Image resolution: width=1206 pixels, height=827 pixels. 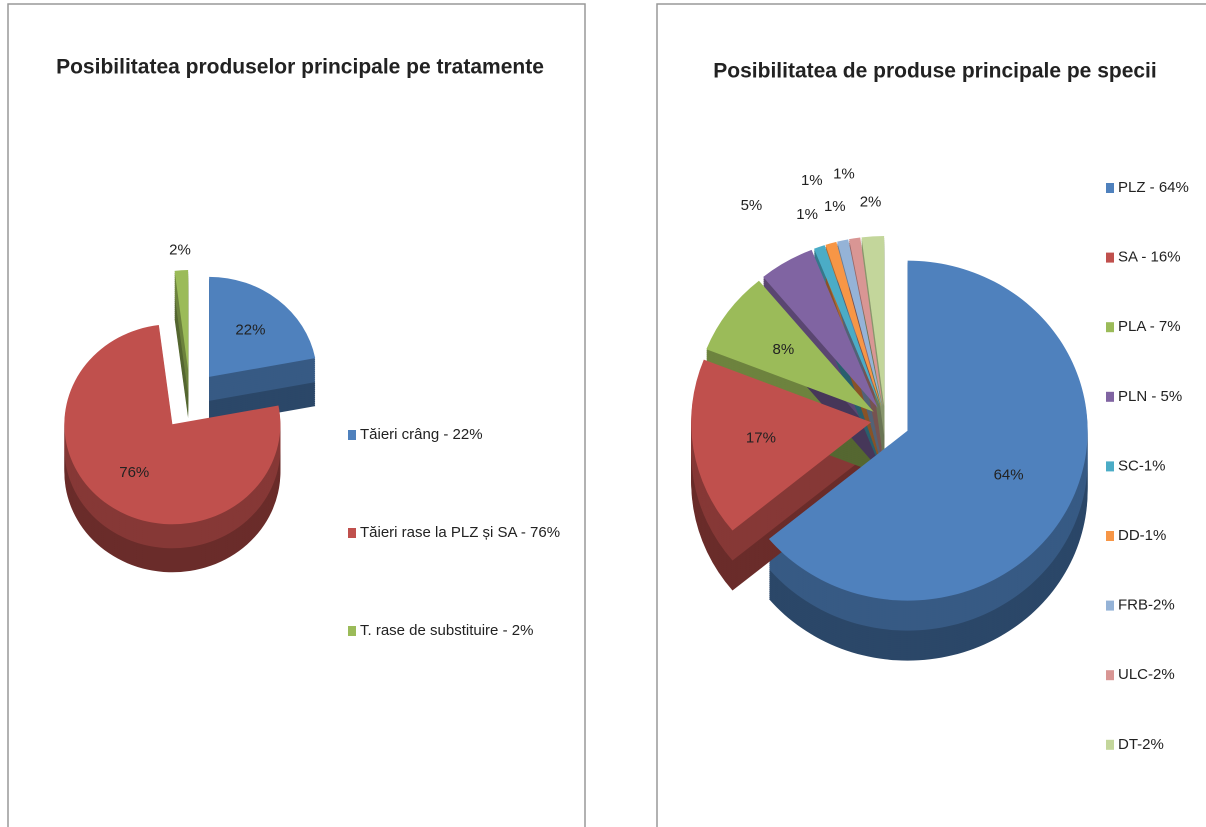 I want to click on legend-label: Tăieri rase la PLZ și SA - 76%, so click(x=460, y=532).